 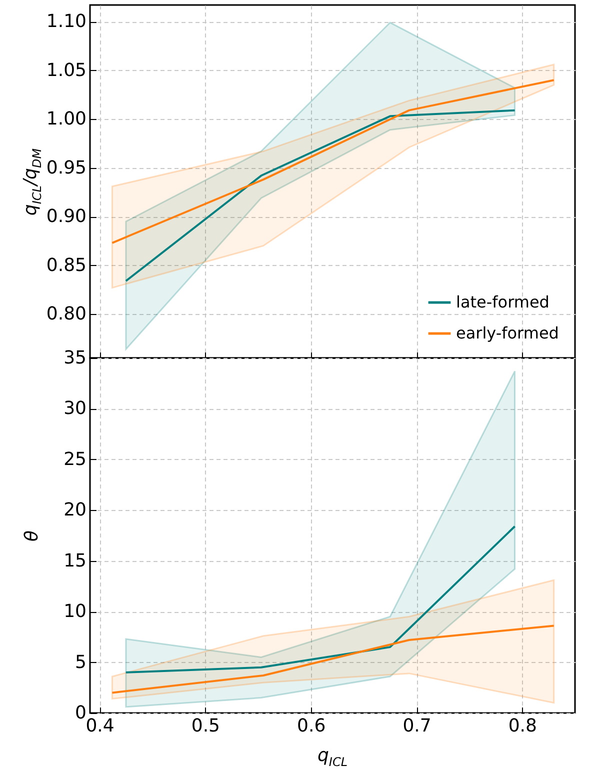 I want to click on y-tick-label: 0.80, so click(x=66, y=314).